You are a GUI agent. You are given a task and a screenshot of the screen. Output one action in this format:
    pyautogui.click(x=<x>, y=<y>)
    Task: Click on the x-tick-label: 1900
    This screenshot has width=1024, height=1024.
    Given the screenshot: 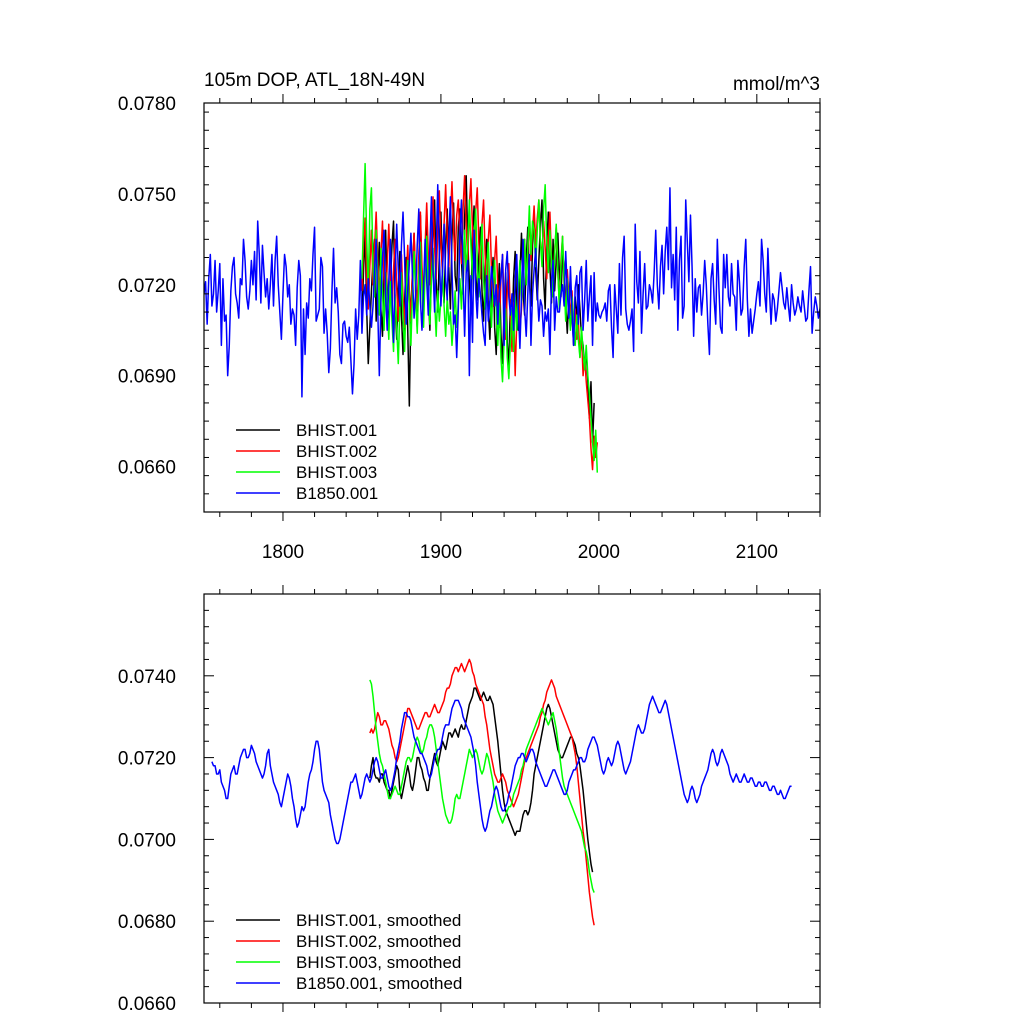 What is the action you would take?
    pyautogui.click(x=441, y=552)
    